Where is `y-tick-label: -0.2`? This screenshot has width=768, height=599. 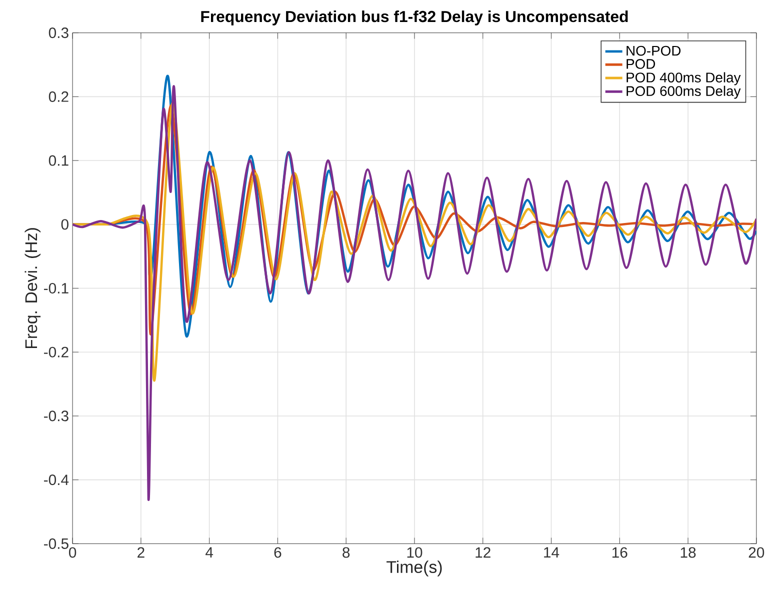
y-tick-label: -0.2 is located at coordinates (56, 352).